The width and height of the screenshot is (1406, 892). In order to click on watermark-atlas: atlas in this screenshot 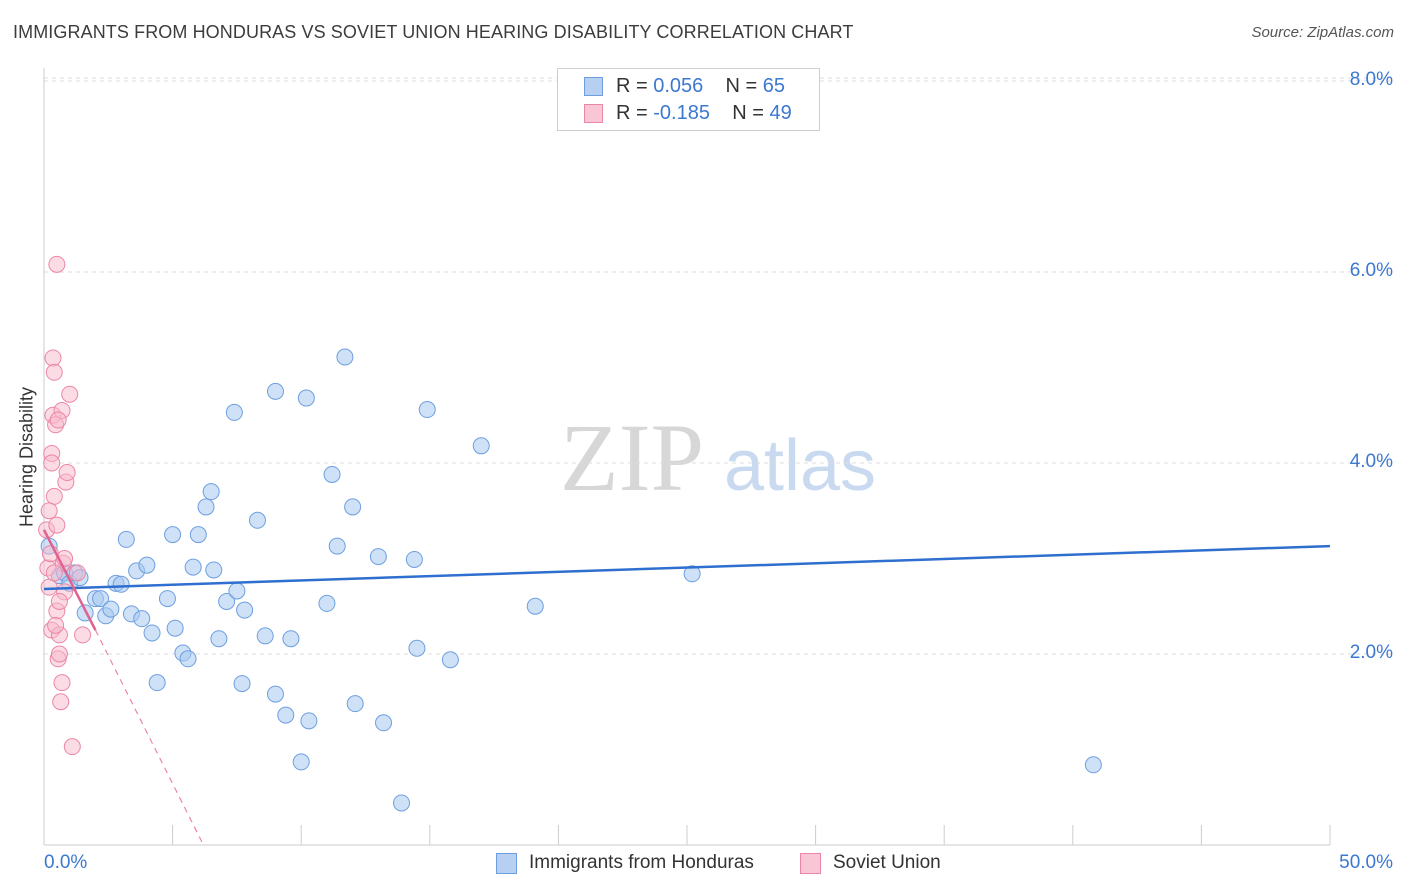, I will do `click(800, 466)`.